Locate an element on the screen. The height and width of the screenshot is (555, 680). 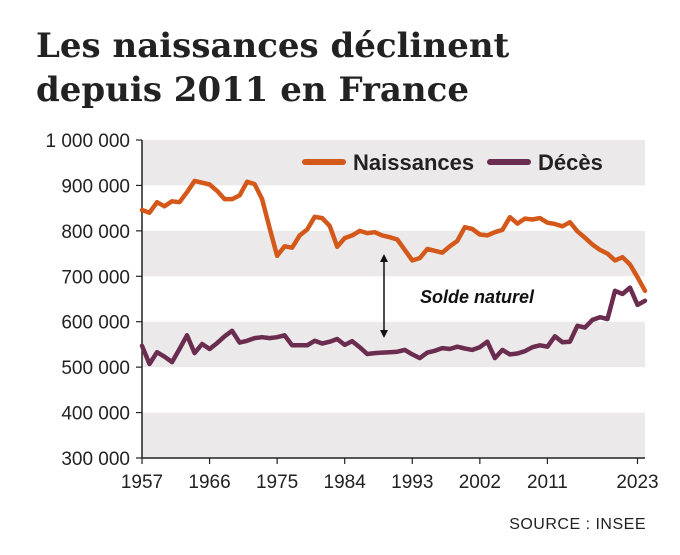
legend-naissances-label: Naissances is located at coordinates (413, 162).